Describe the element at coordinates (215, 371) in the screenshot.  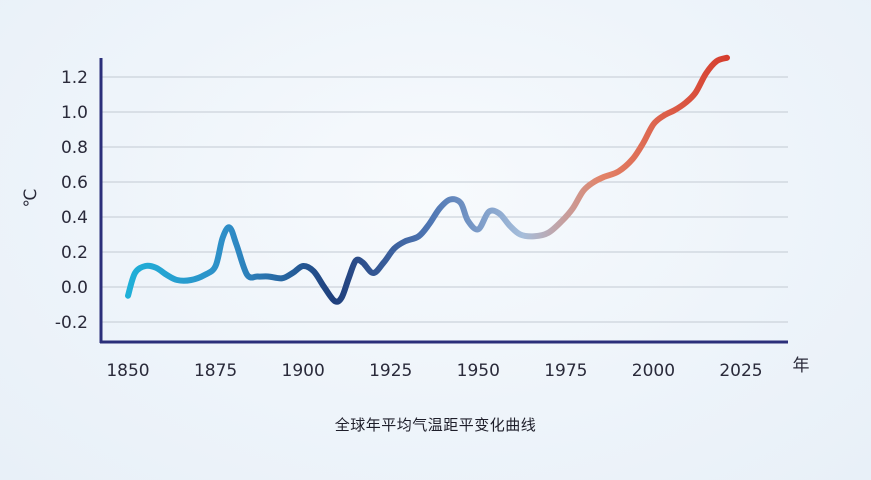
I see `x-tick-label: 1875` at that location.